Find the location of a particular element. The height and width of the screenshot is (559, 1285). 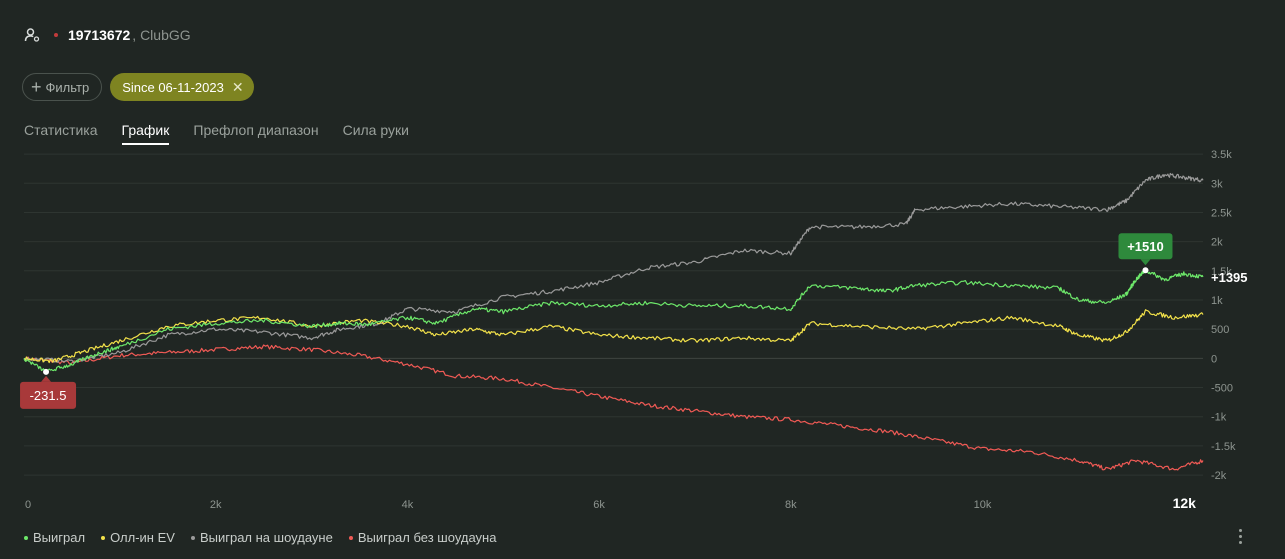

tab-preflop-range: Префлоп диапазон is located at coordinates (255, 133).